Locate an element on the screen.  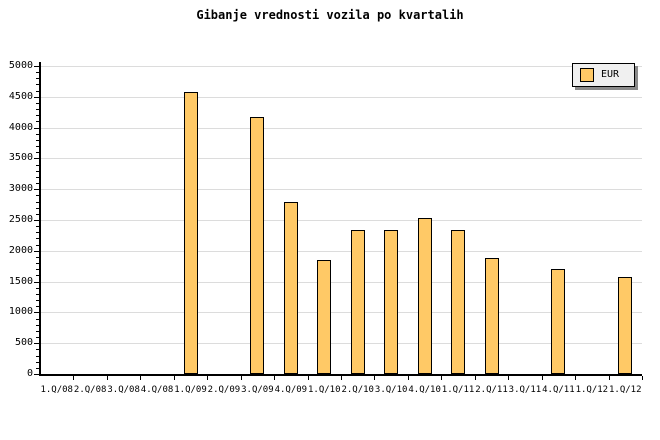
legend-swatch-icon is located at coordinates (587, 75).